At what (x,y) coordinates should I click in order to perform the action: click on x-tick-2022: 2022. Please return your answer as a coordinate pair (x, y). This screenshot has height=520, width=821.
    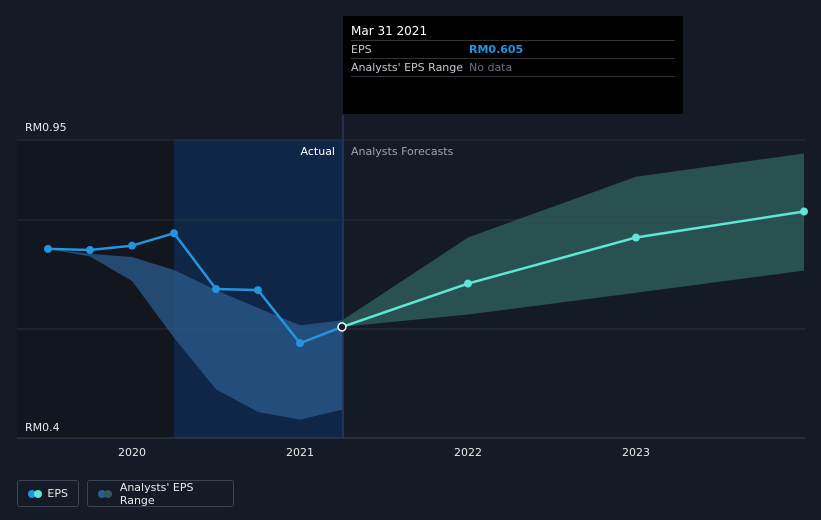
    Looking at the image, I should click on (468, 452).